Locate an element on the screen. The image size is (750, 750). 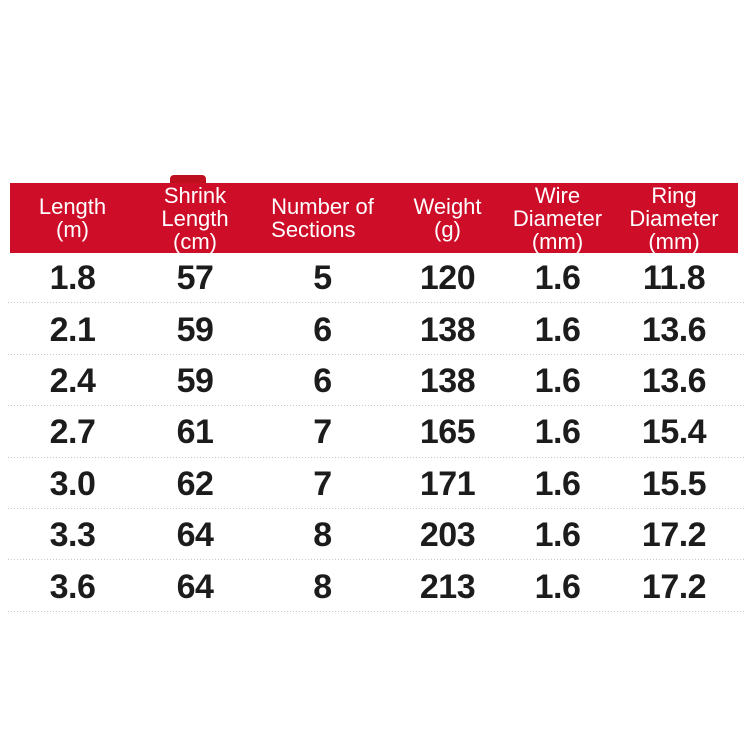
header-label-line: Number of is located at coordinates (322, 206).